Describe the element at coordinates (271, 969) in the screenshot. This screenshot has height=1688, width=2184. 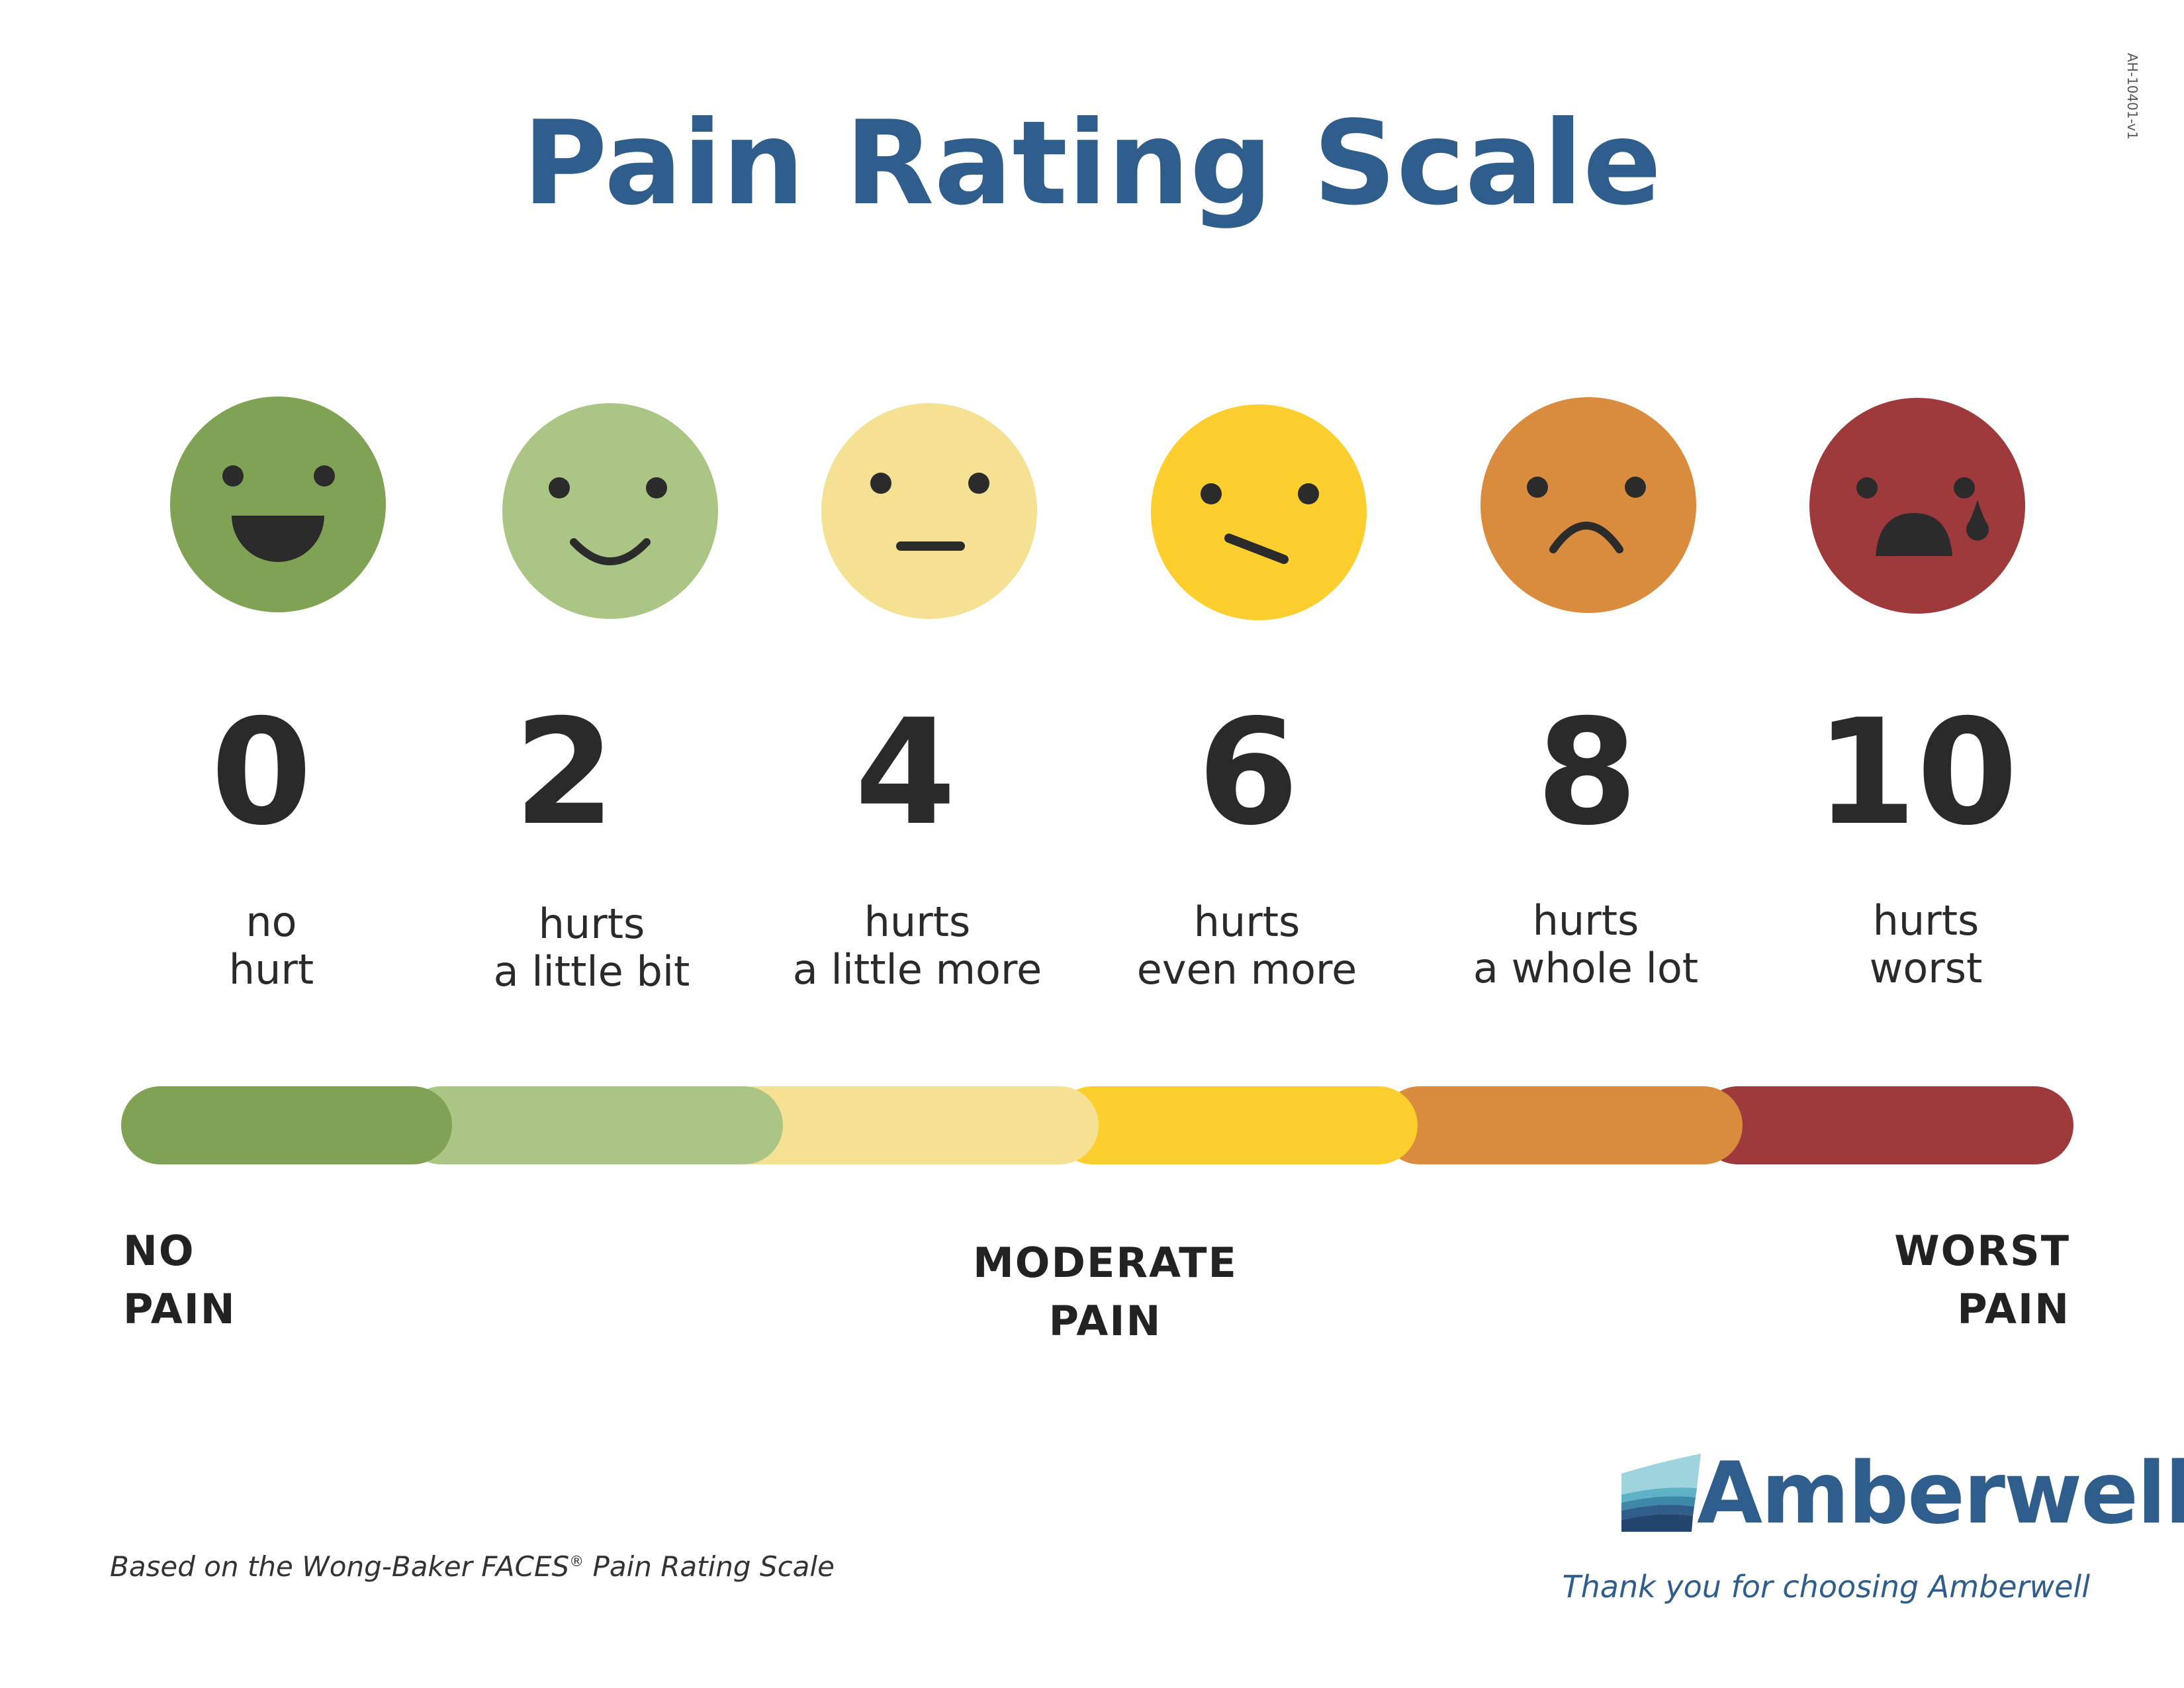
I see `desc-line-2: hurt` at that location.